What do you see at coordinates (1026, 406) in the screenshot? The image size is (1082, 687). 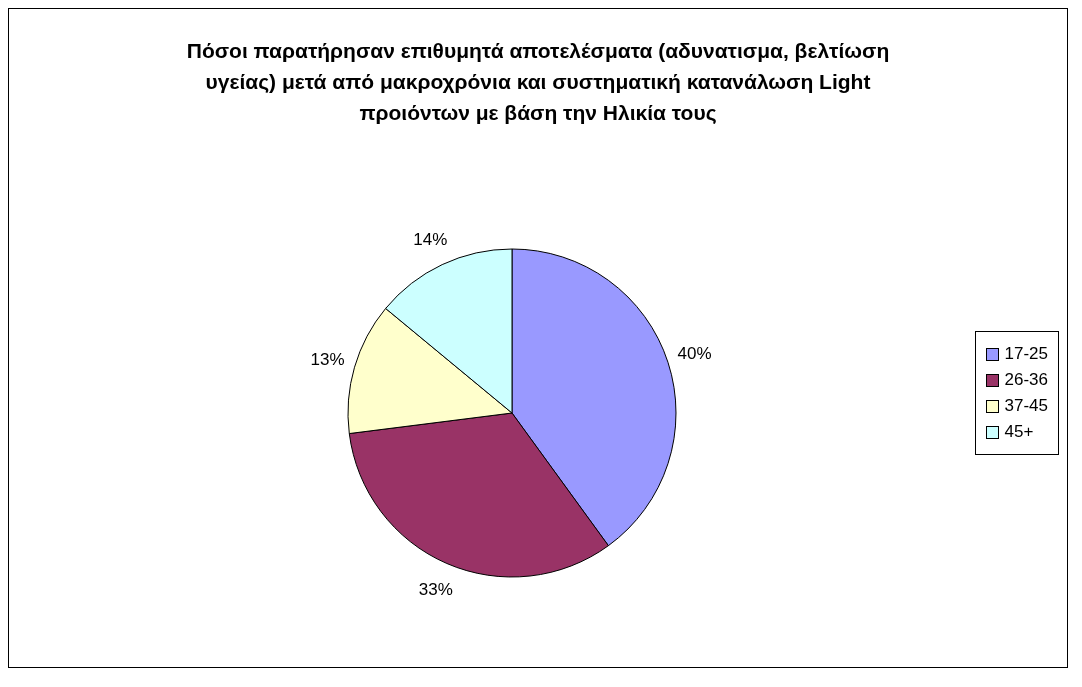 I see `legend-label: 37-45` at bounding box center [1026, 406].